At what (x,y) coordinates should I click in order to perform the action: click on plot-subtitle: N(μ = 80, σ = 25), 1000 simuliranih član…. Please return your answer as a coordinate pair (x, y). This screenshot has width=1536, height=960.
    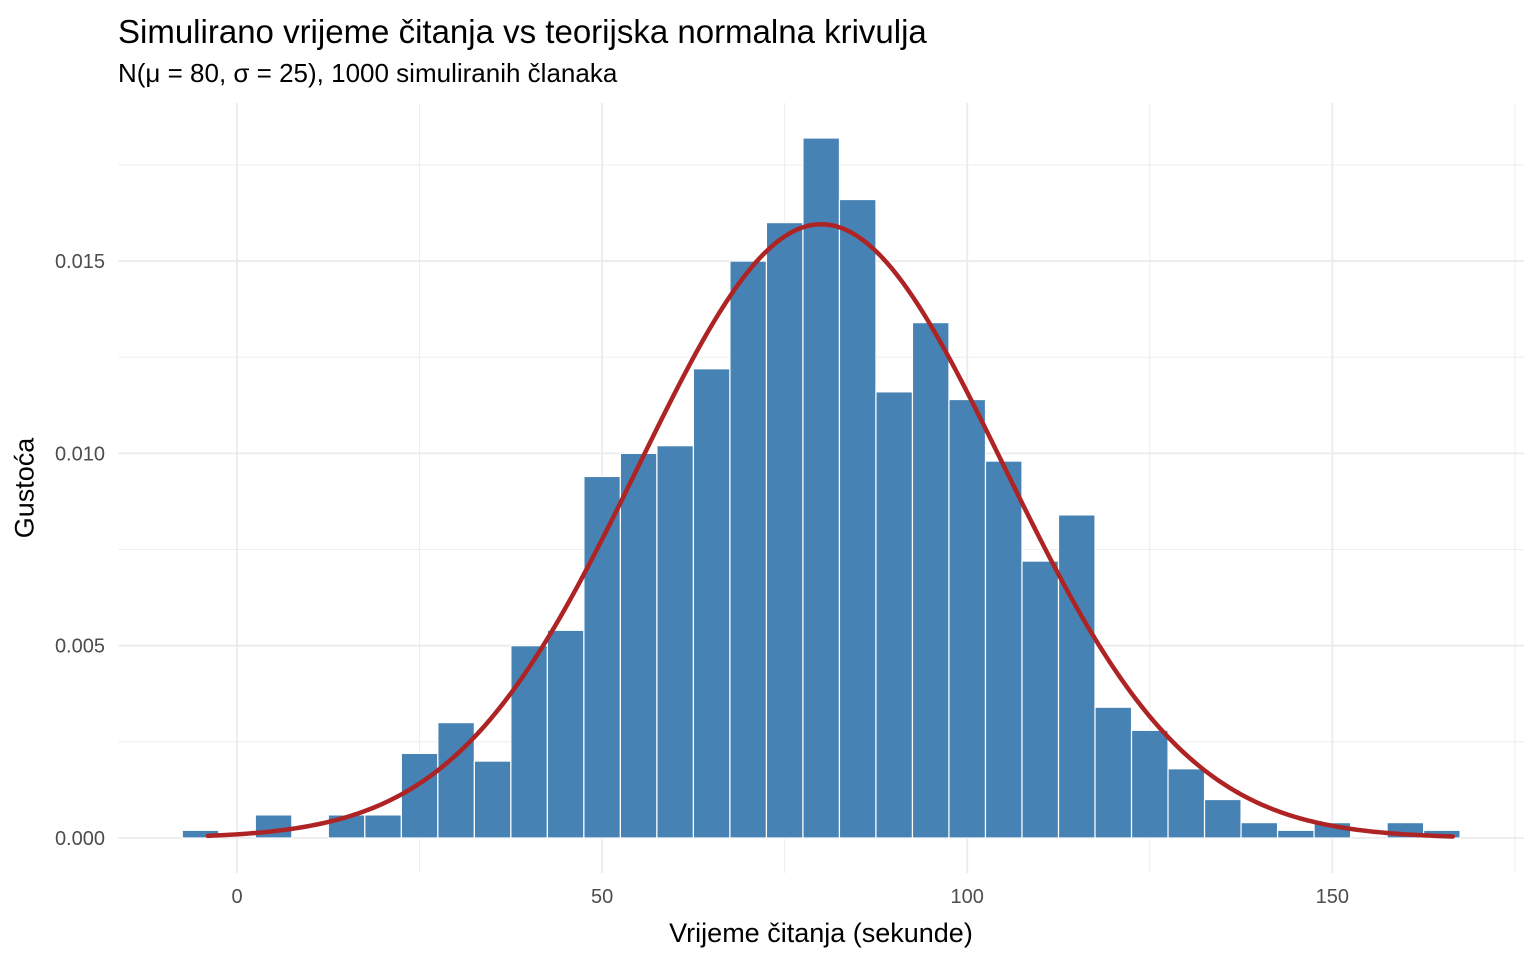
    Looking at the image, I should click on (368, 73).